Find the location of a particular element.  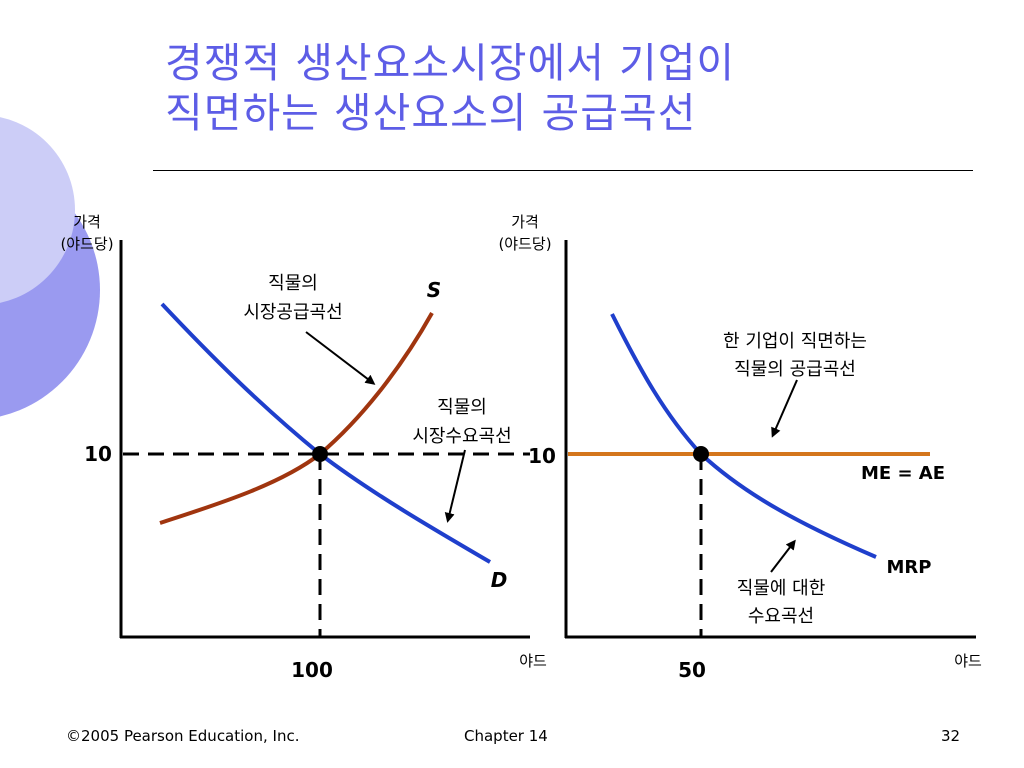

right-xlabel: 야드 is located at coordinates (968, 661).